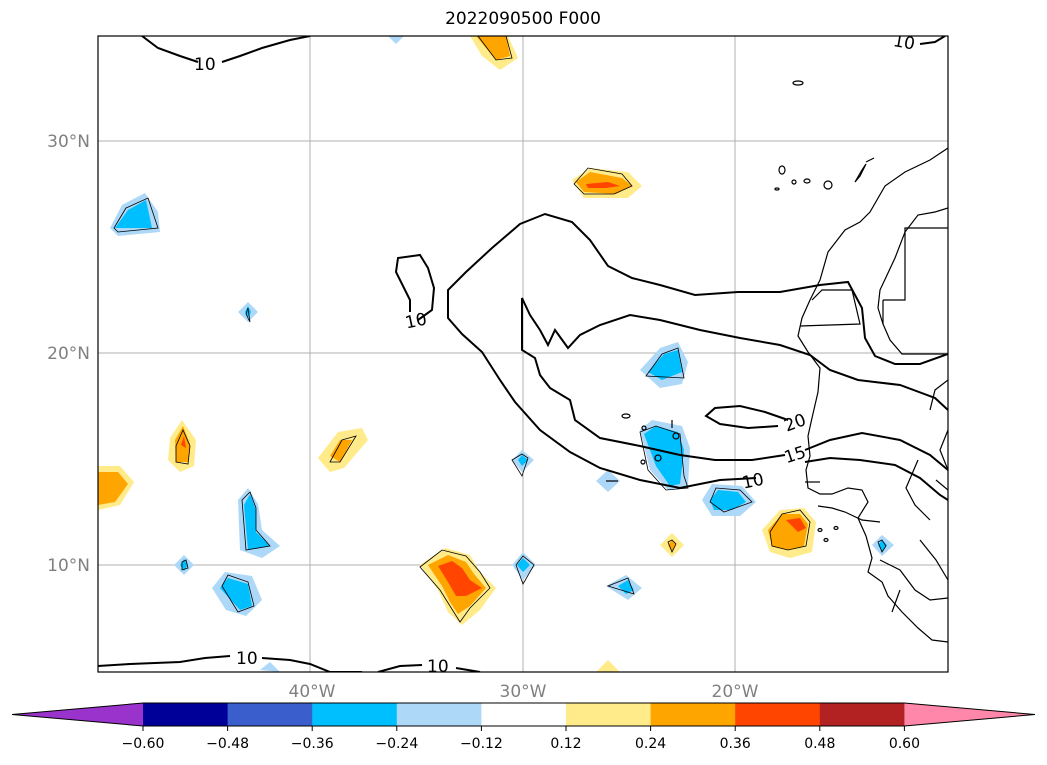 This screenshot has width=1047, height=765. What do you see at coordinates (164, 661) in the screenshot?
I see `contour-10-bottom` at bounding box center [164, 661].